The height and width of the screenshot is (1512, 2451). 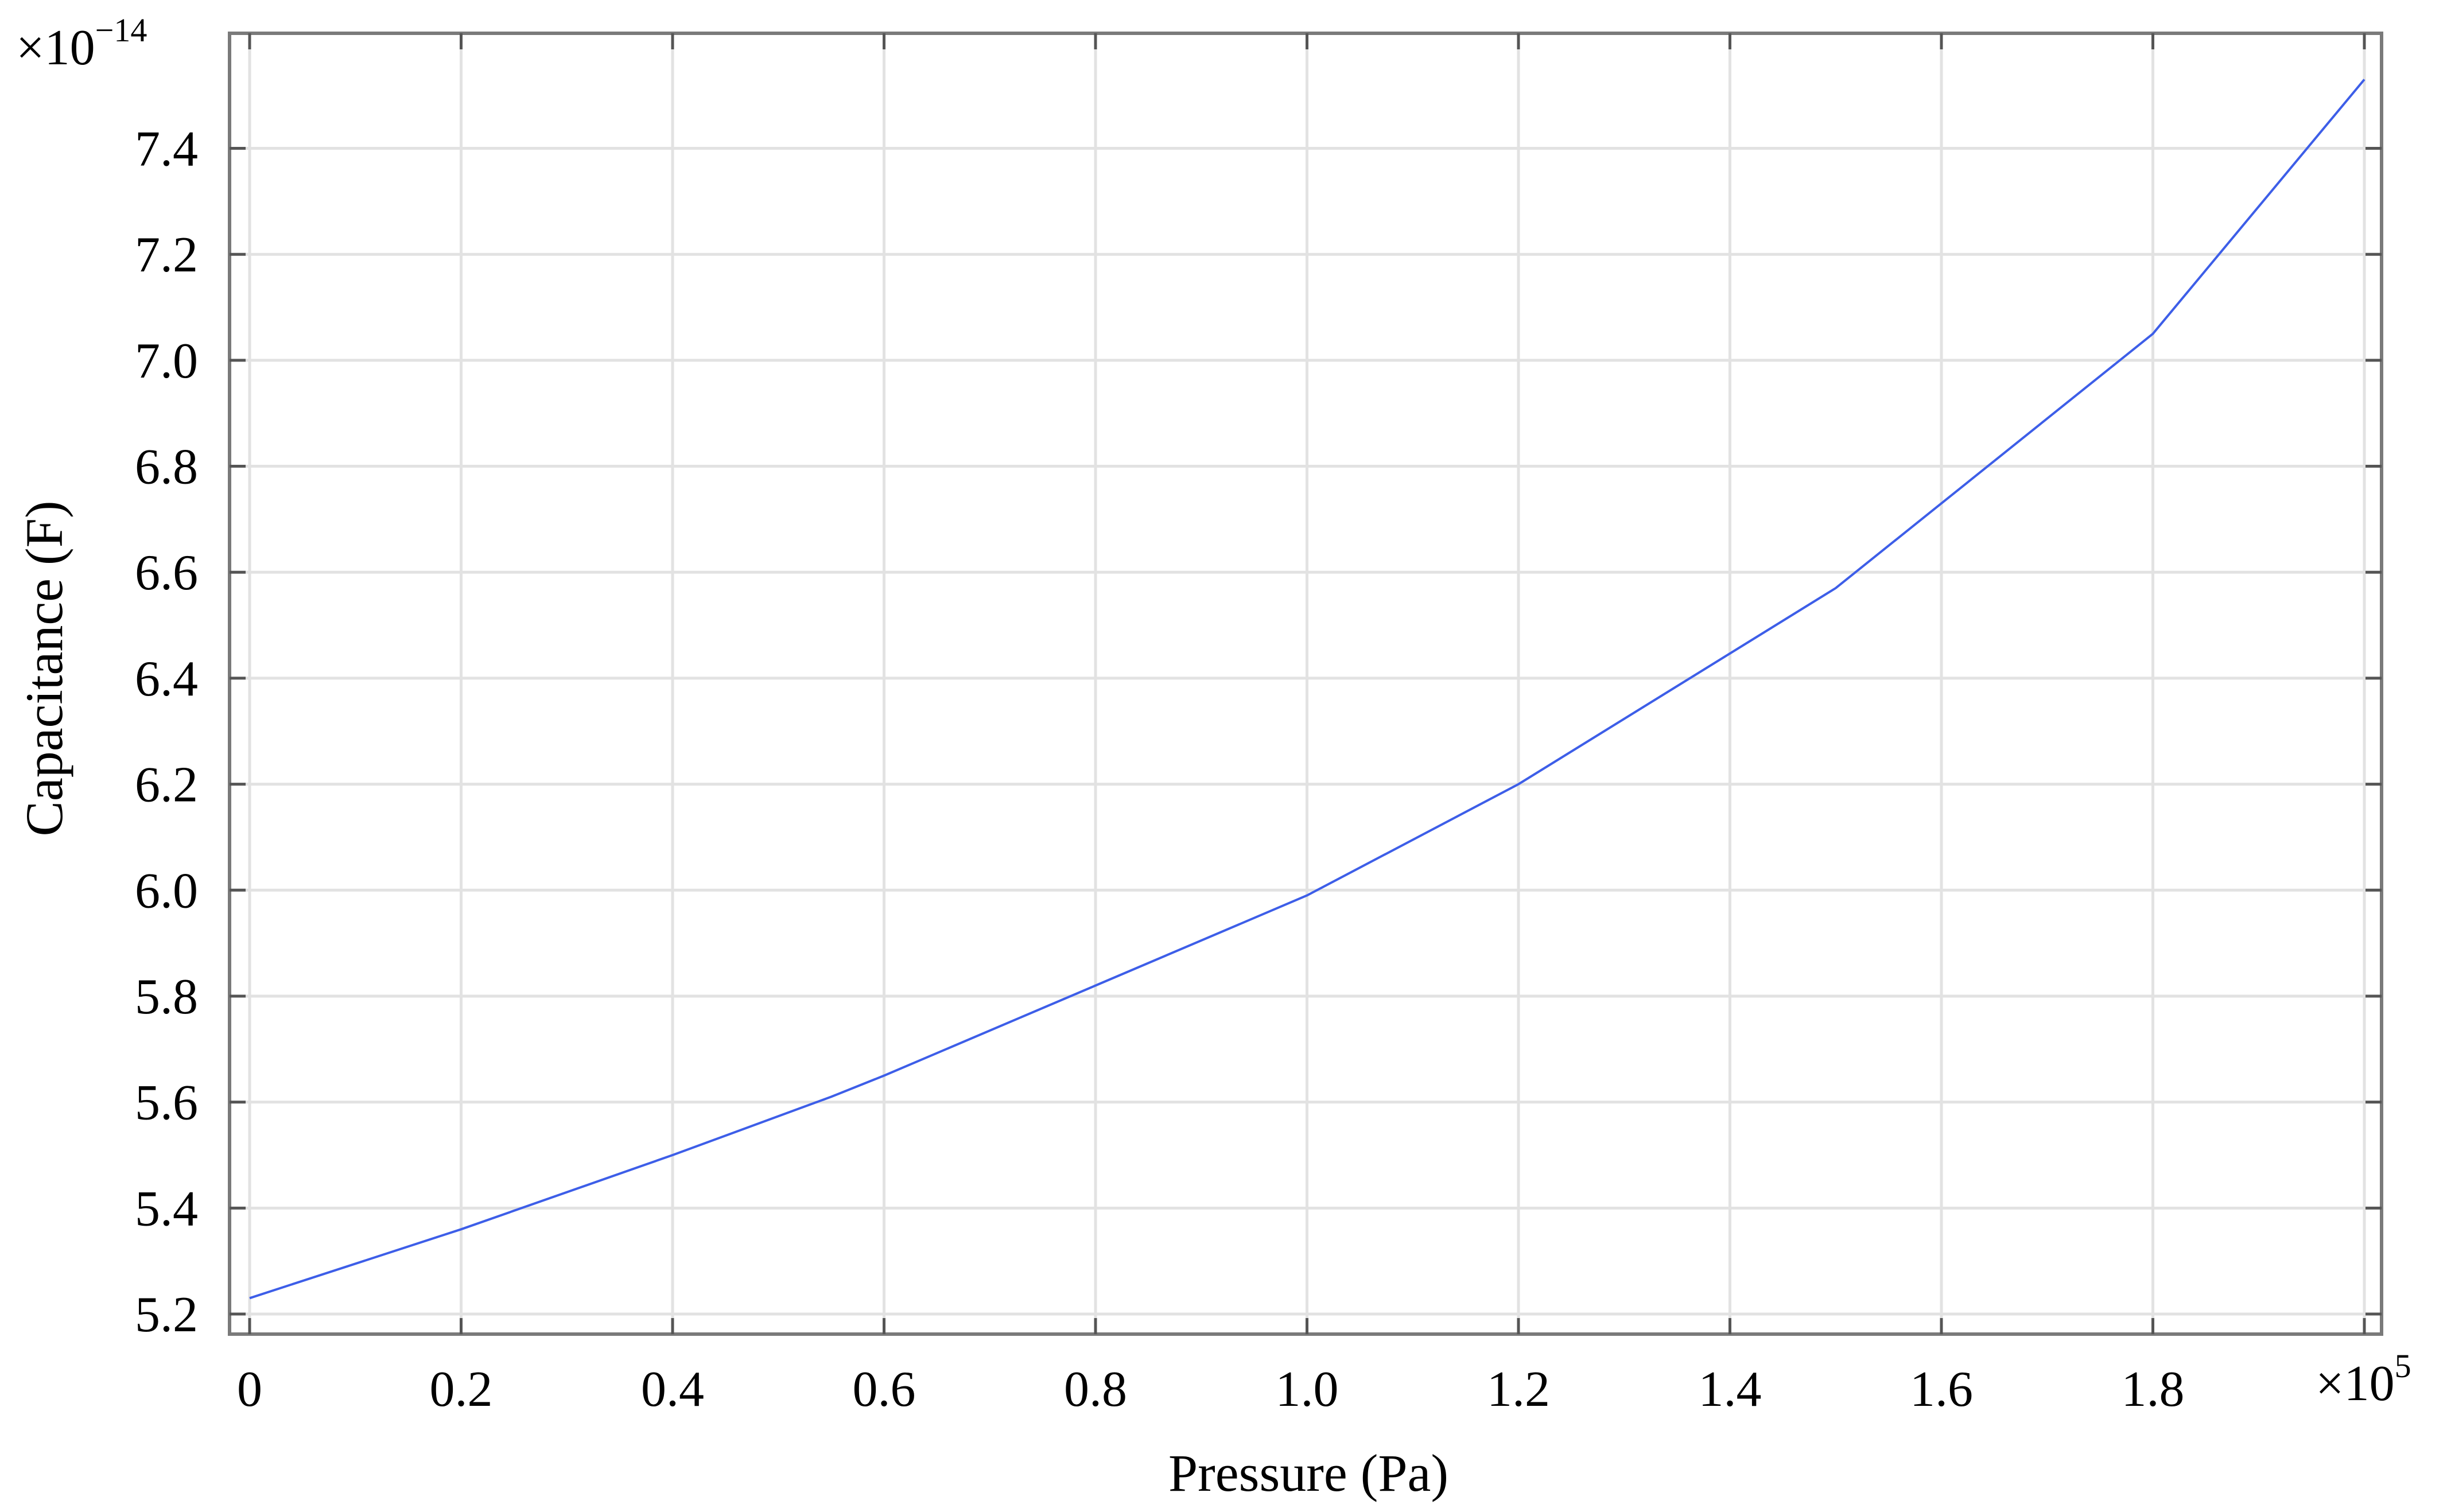 What do you see at coordinates (166, 679) in the screenshot?
I see `y-tick-label: 6.4` at bounding box center [166, 679].